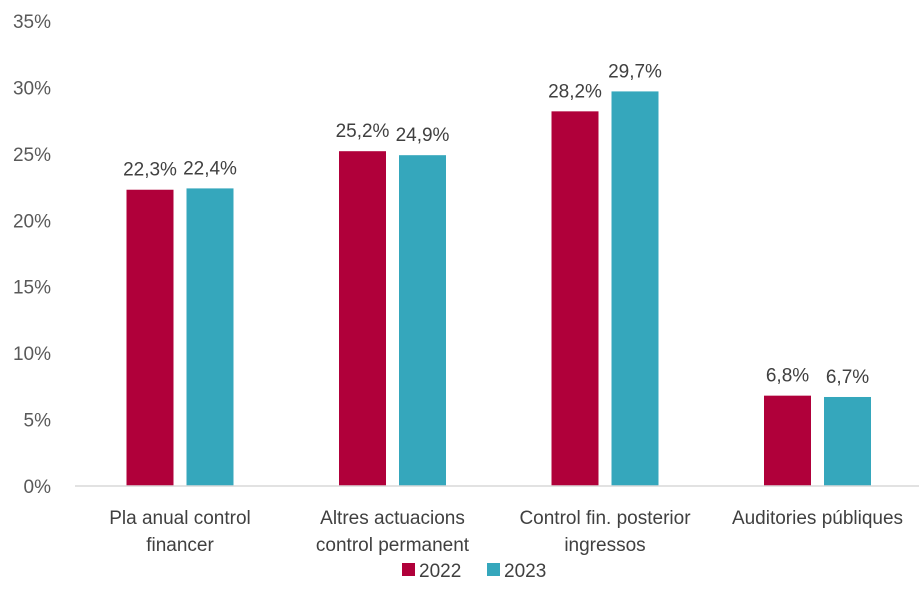 The width and height of the screenshot is (919, 605). I want to click on legend-label: 2023, so click(525, 571).